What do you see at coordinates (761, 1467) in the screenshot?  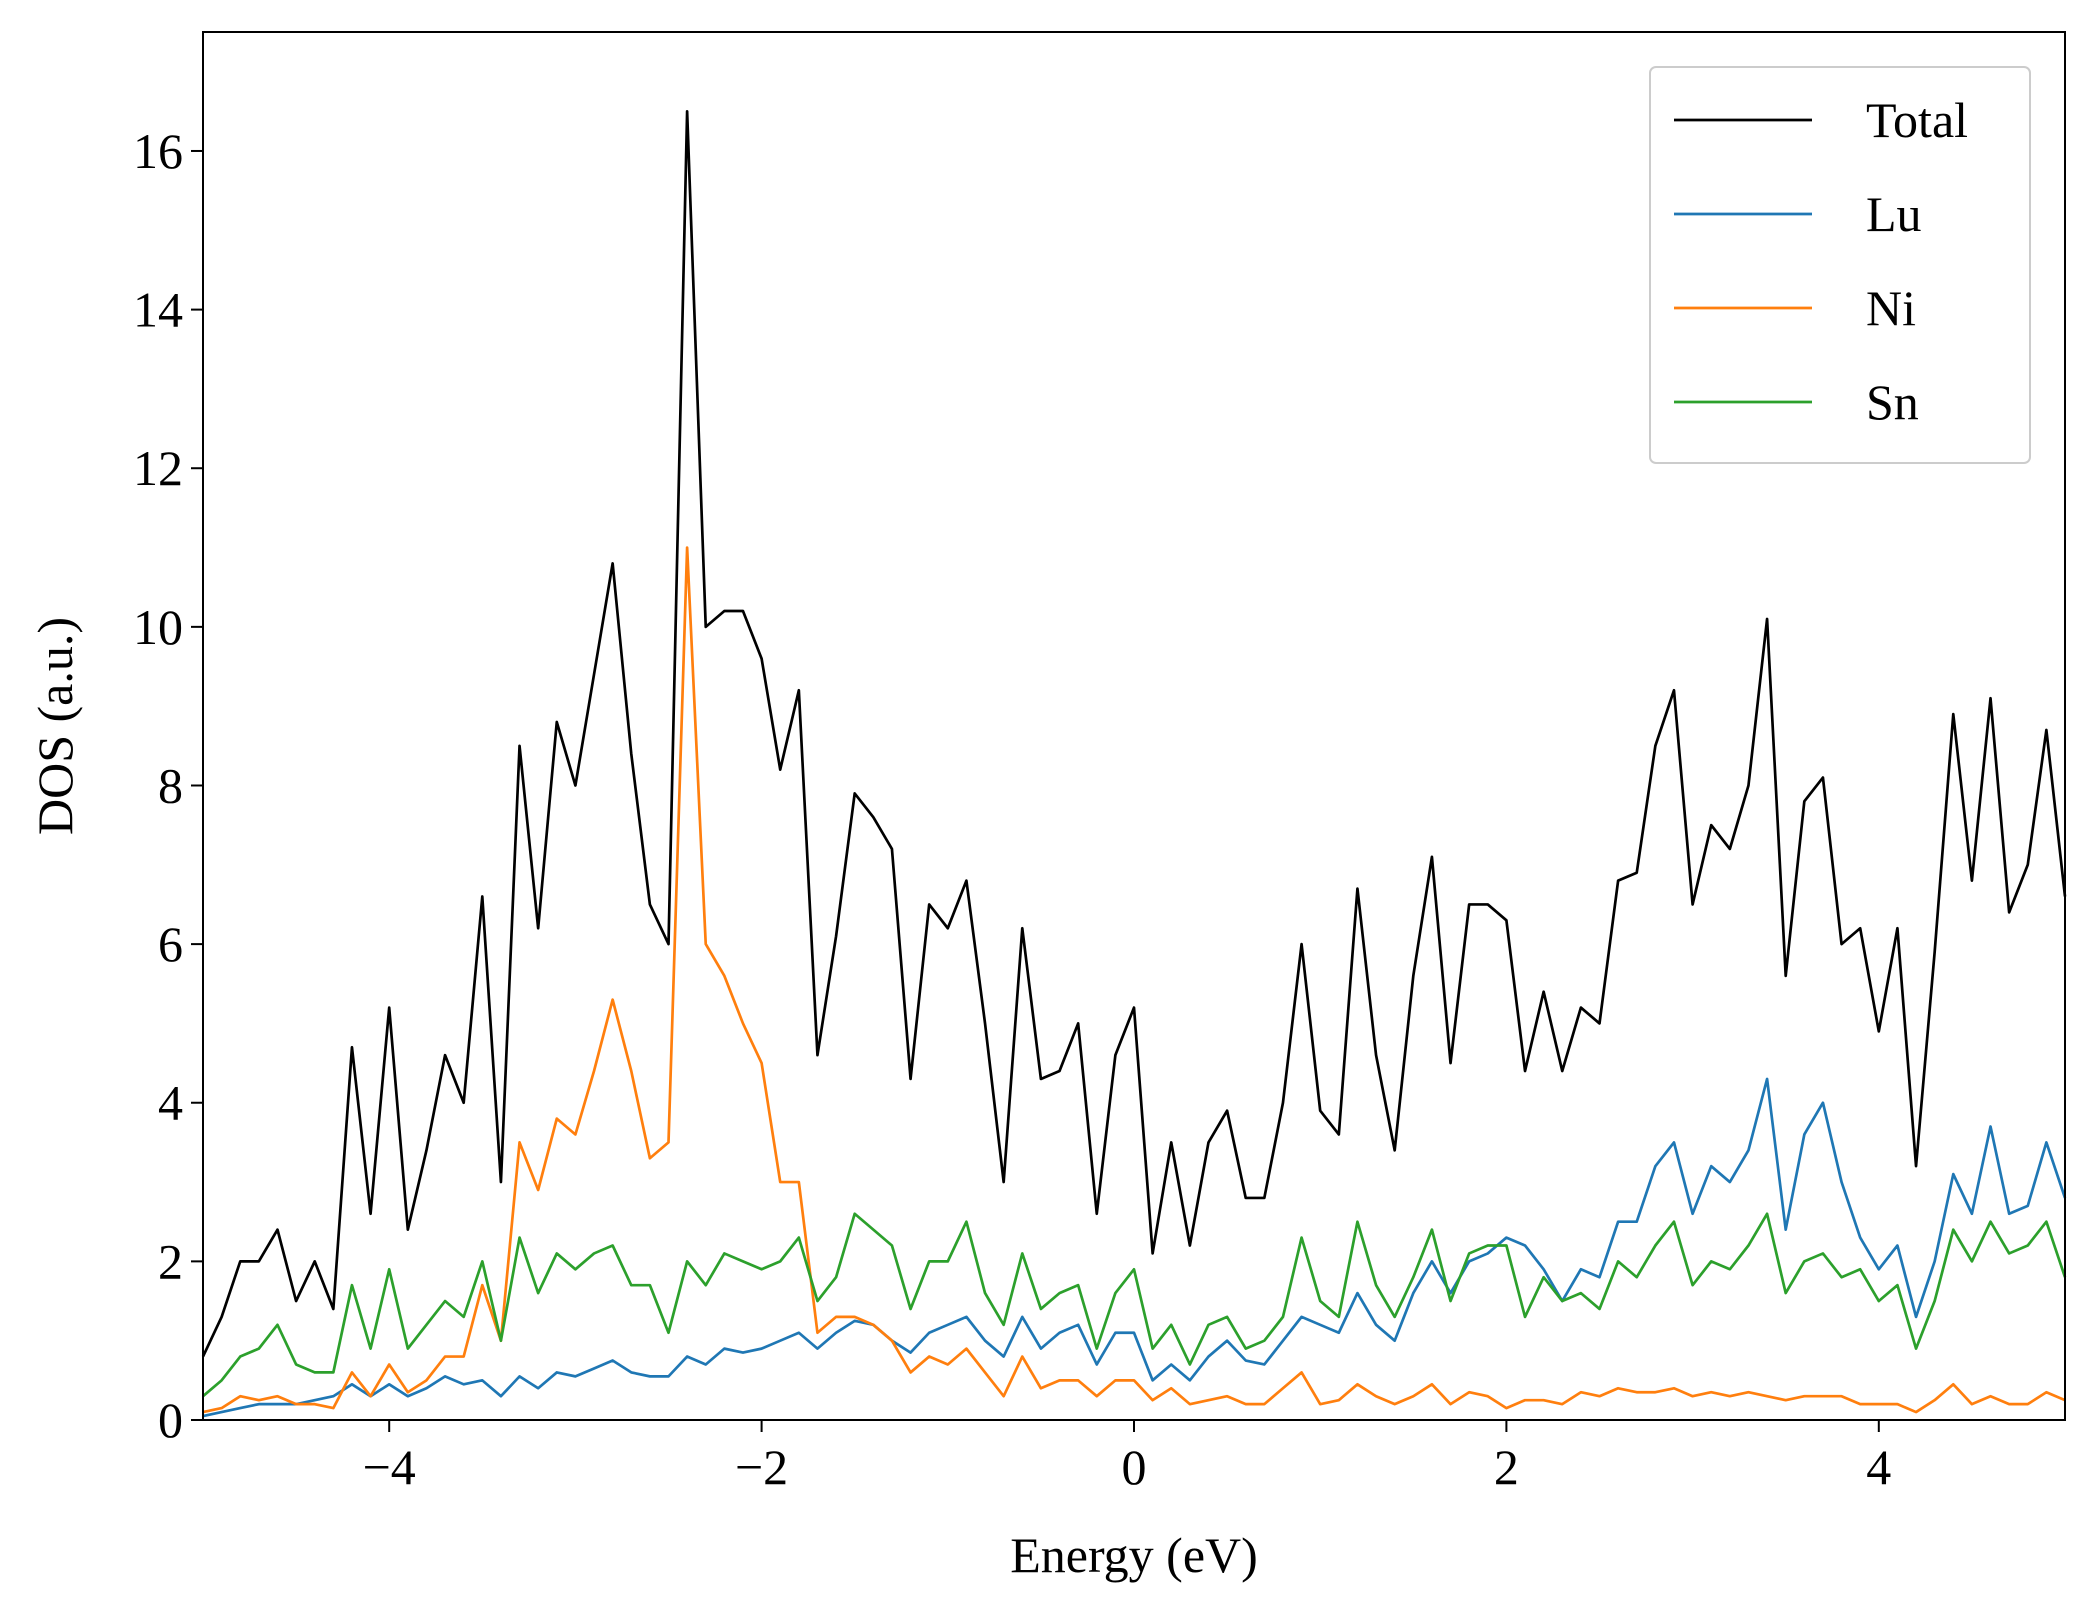 I see `x-tick-label: −2` at bounding box center [761, 1467].